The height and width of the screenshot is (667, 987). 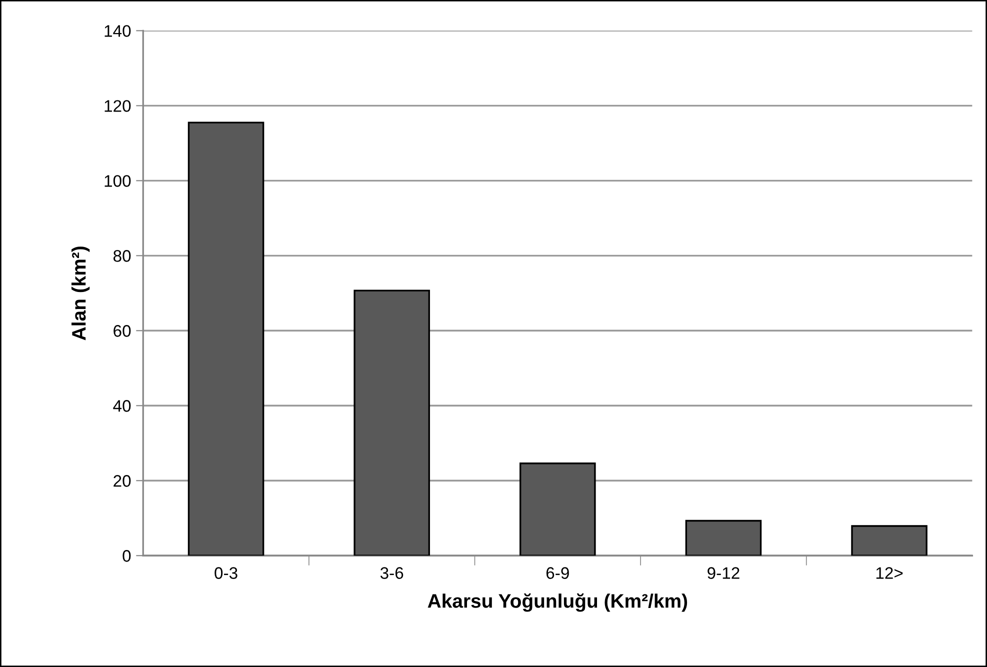 I want to click on y-tick-label: 100, so click(x=117, y=181).